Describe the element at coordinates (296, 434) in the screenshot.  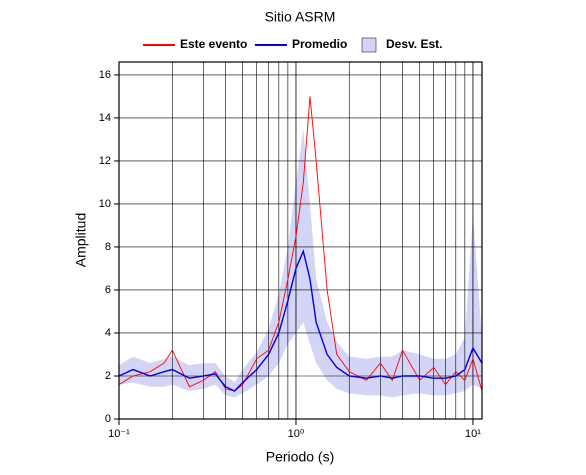
I see `x-tick-label: 10⁰` at that location.